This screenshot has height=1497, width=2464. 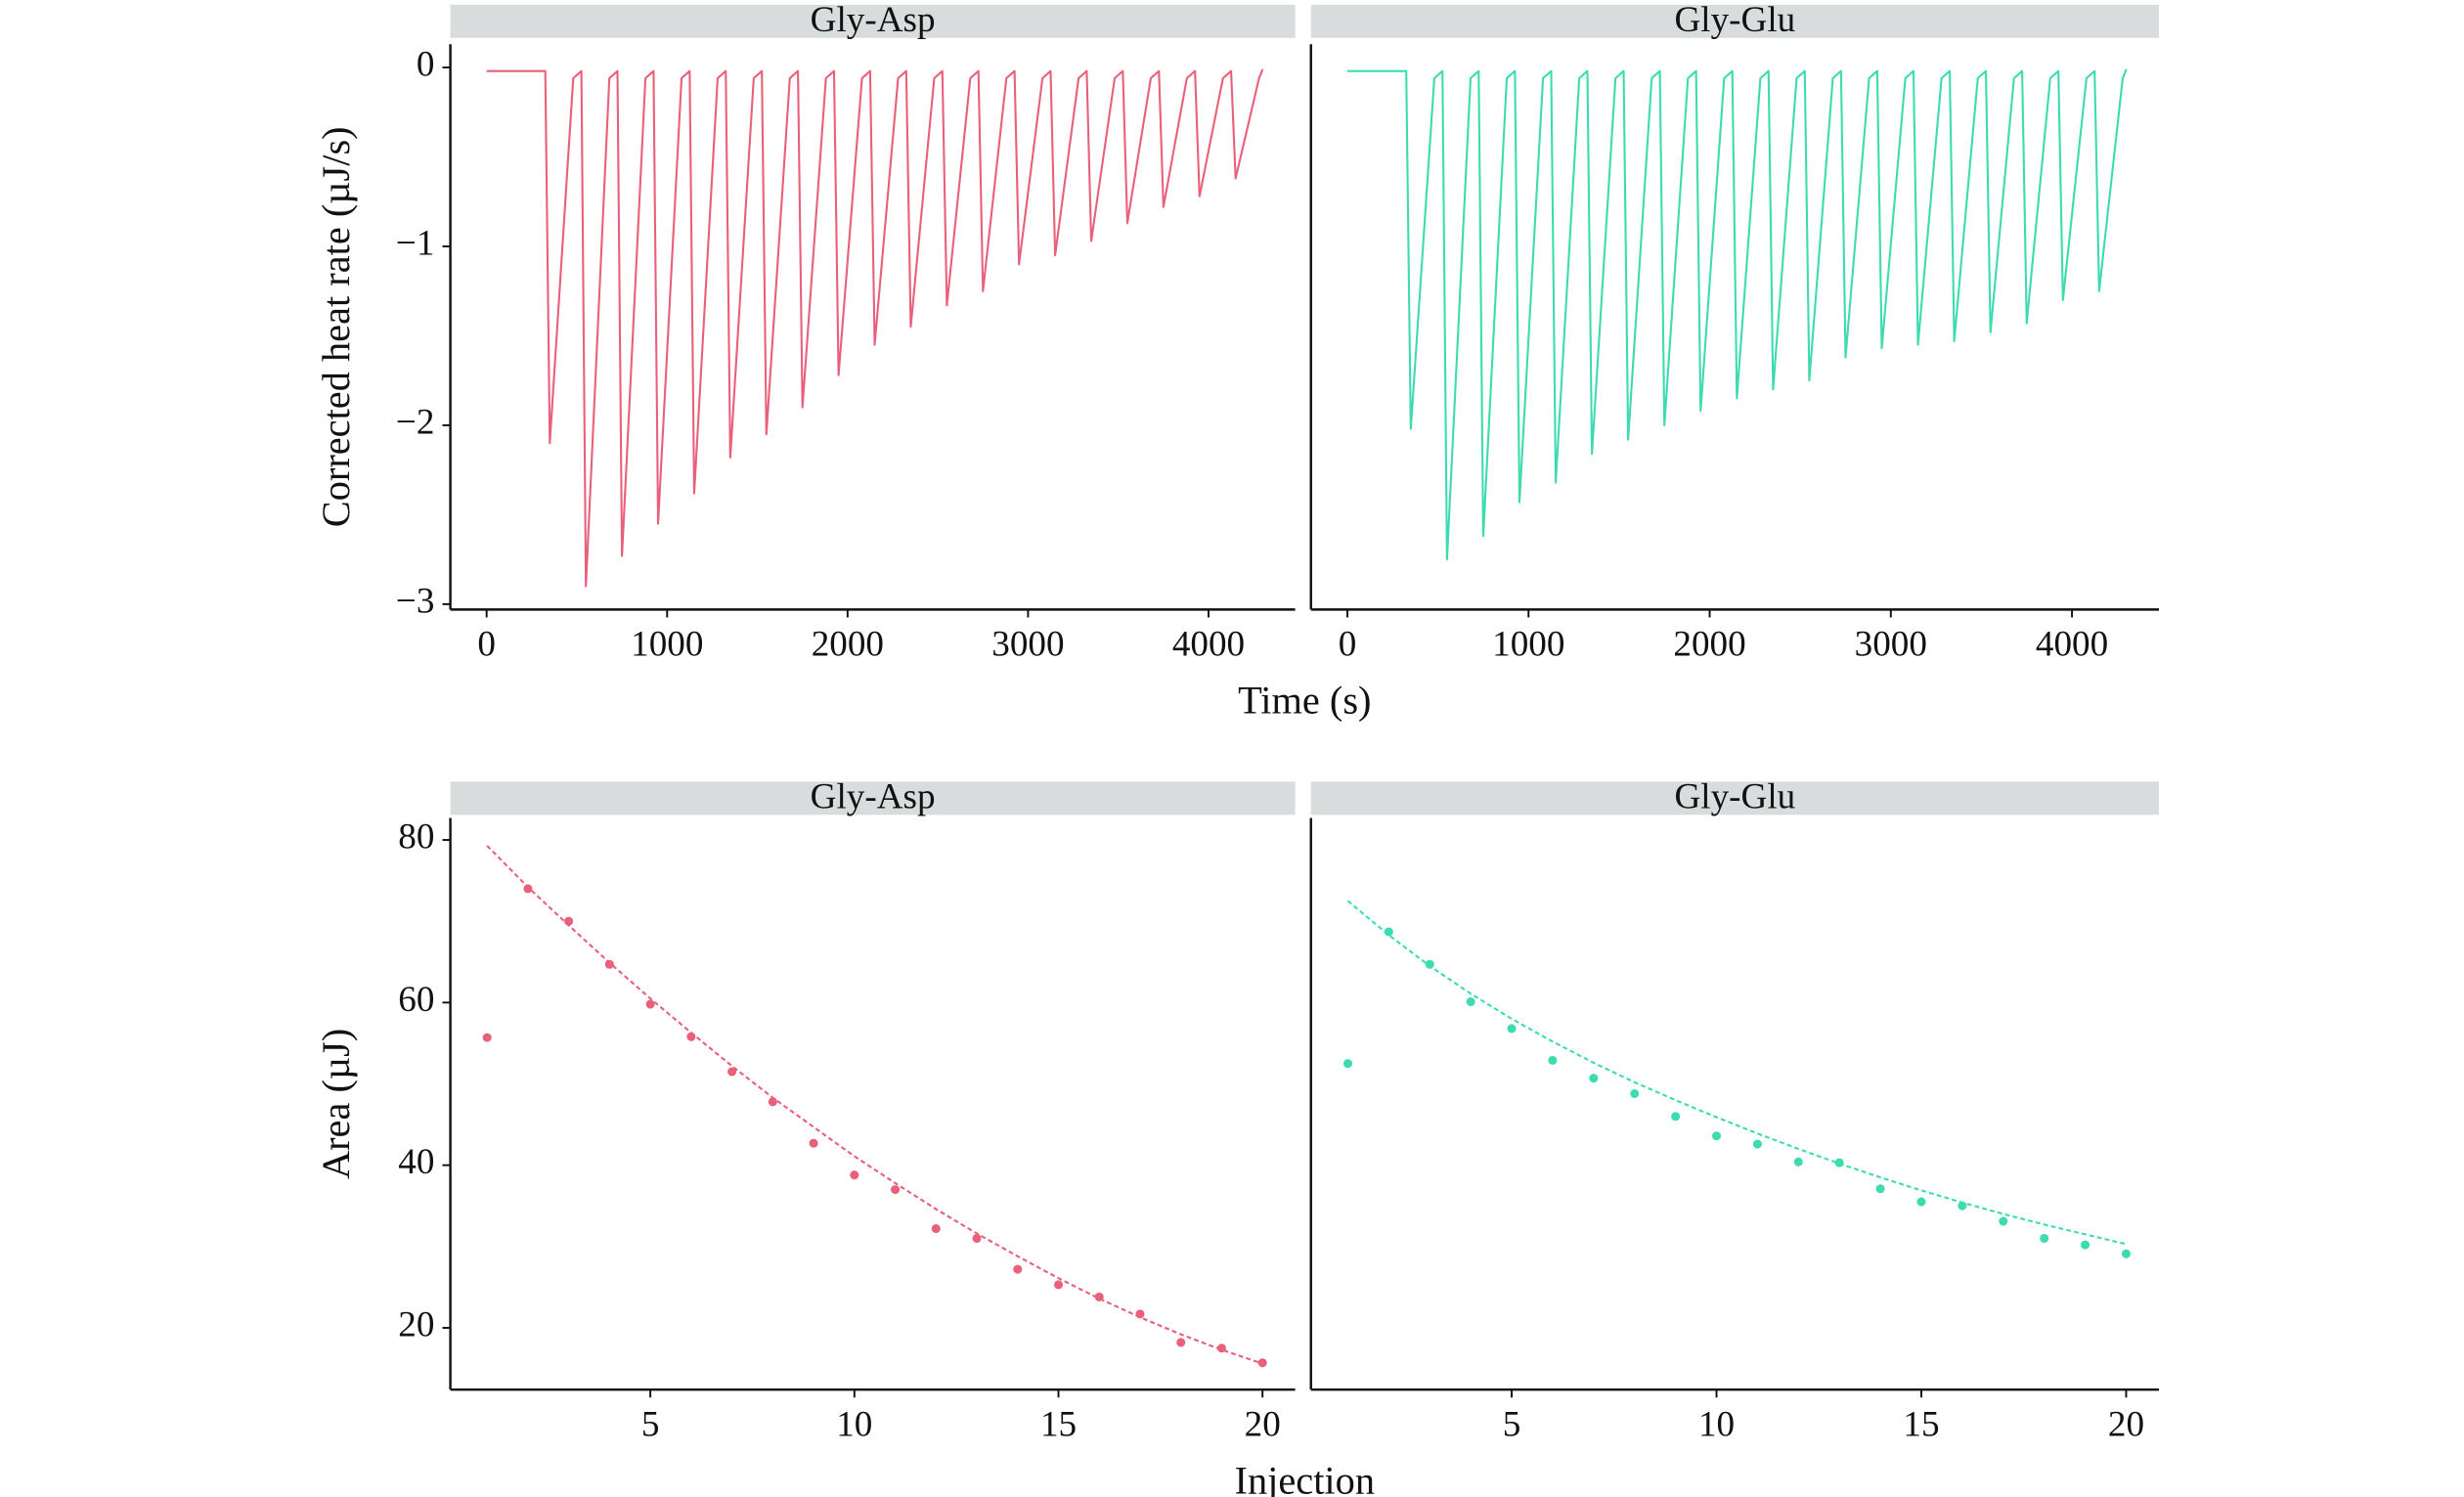 I want to click on y-tick-label: 60, so click(x=416, y=1000).